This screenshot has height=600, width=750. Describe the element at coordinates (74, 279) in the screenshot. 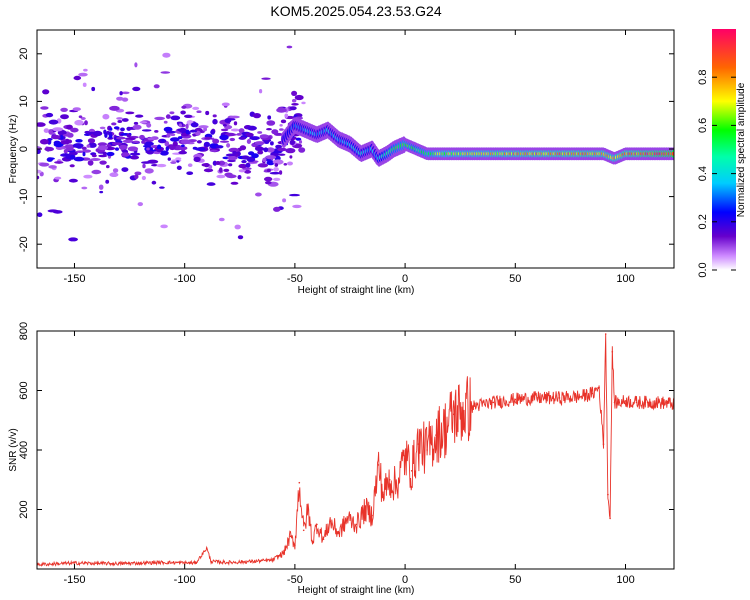

I see `top-x-tick-label: -150` at that location.